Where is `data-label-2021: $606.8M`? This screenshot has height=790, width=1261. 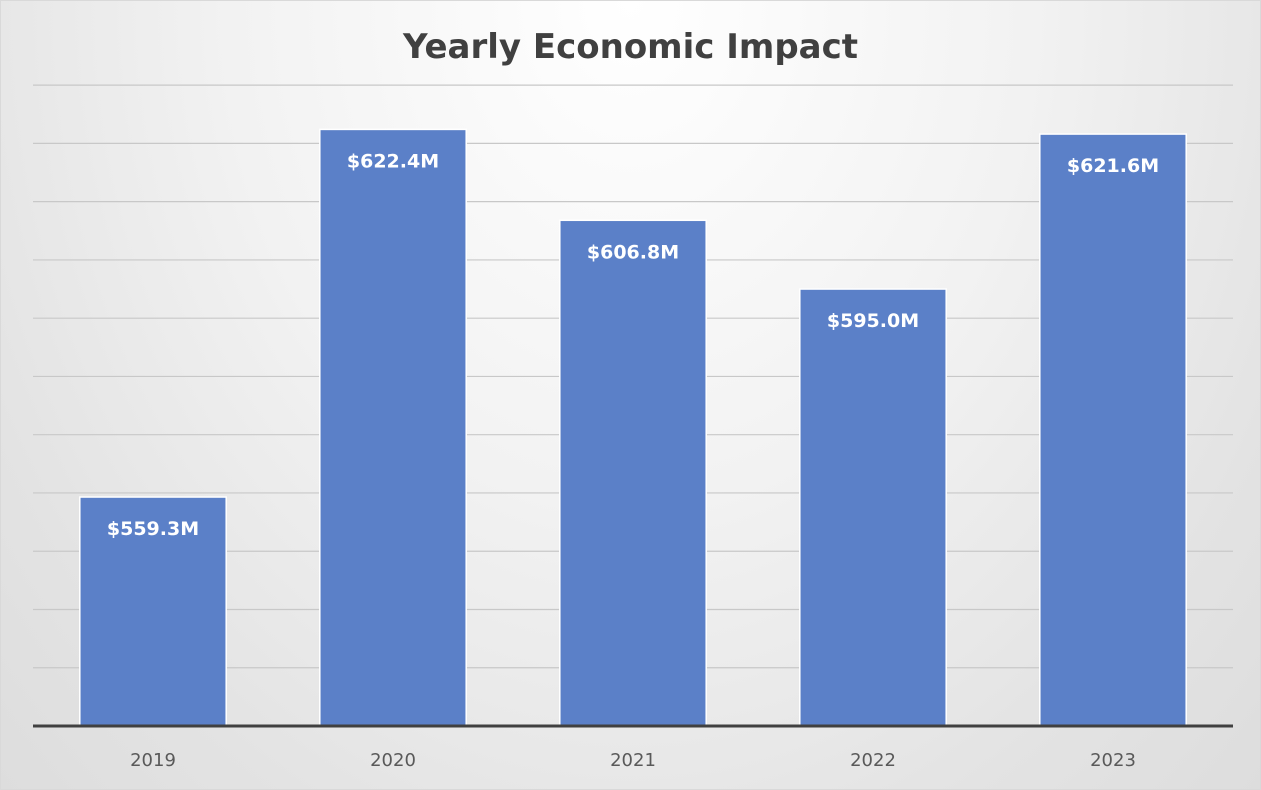
data-label-2021: $606.8M is located at coordinates (633, 252).